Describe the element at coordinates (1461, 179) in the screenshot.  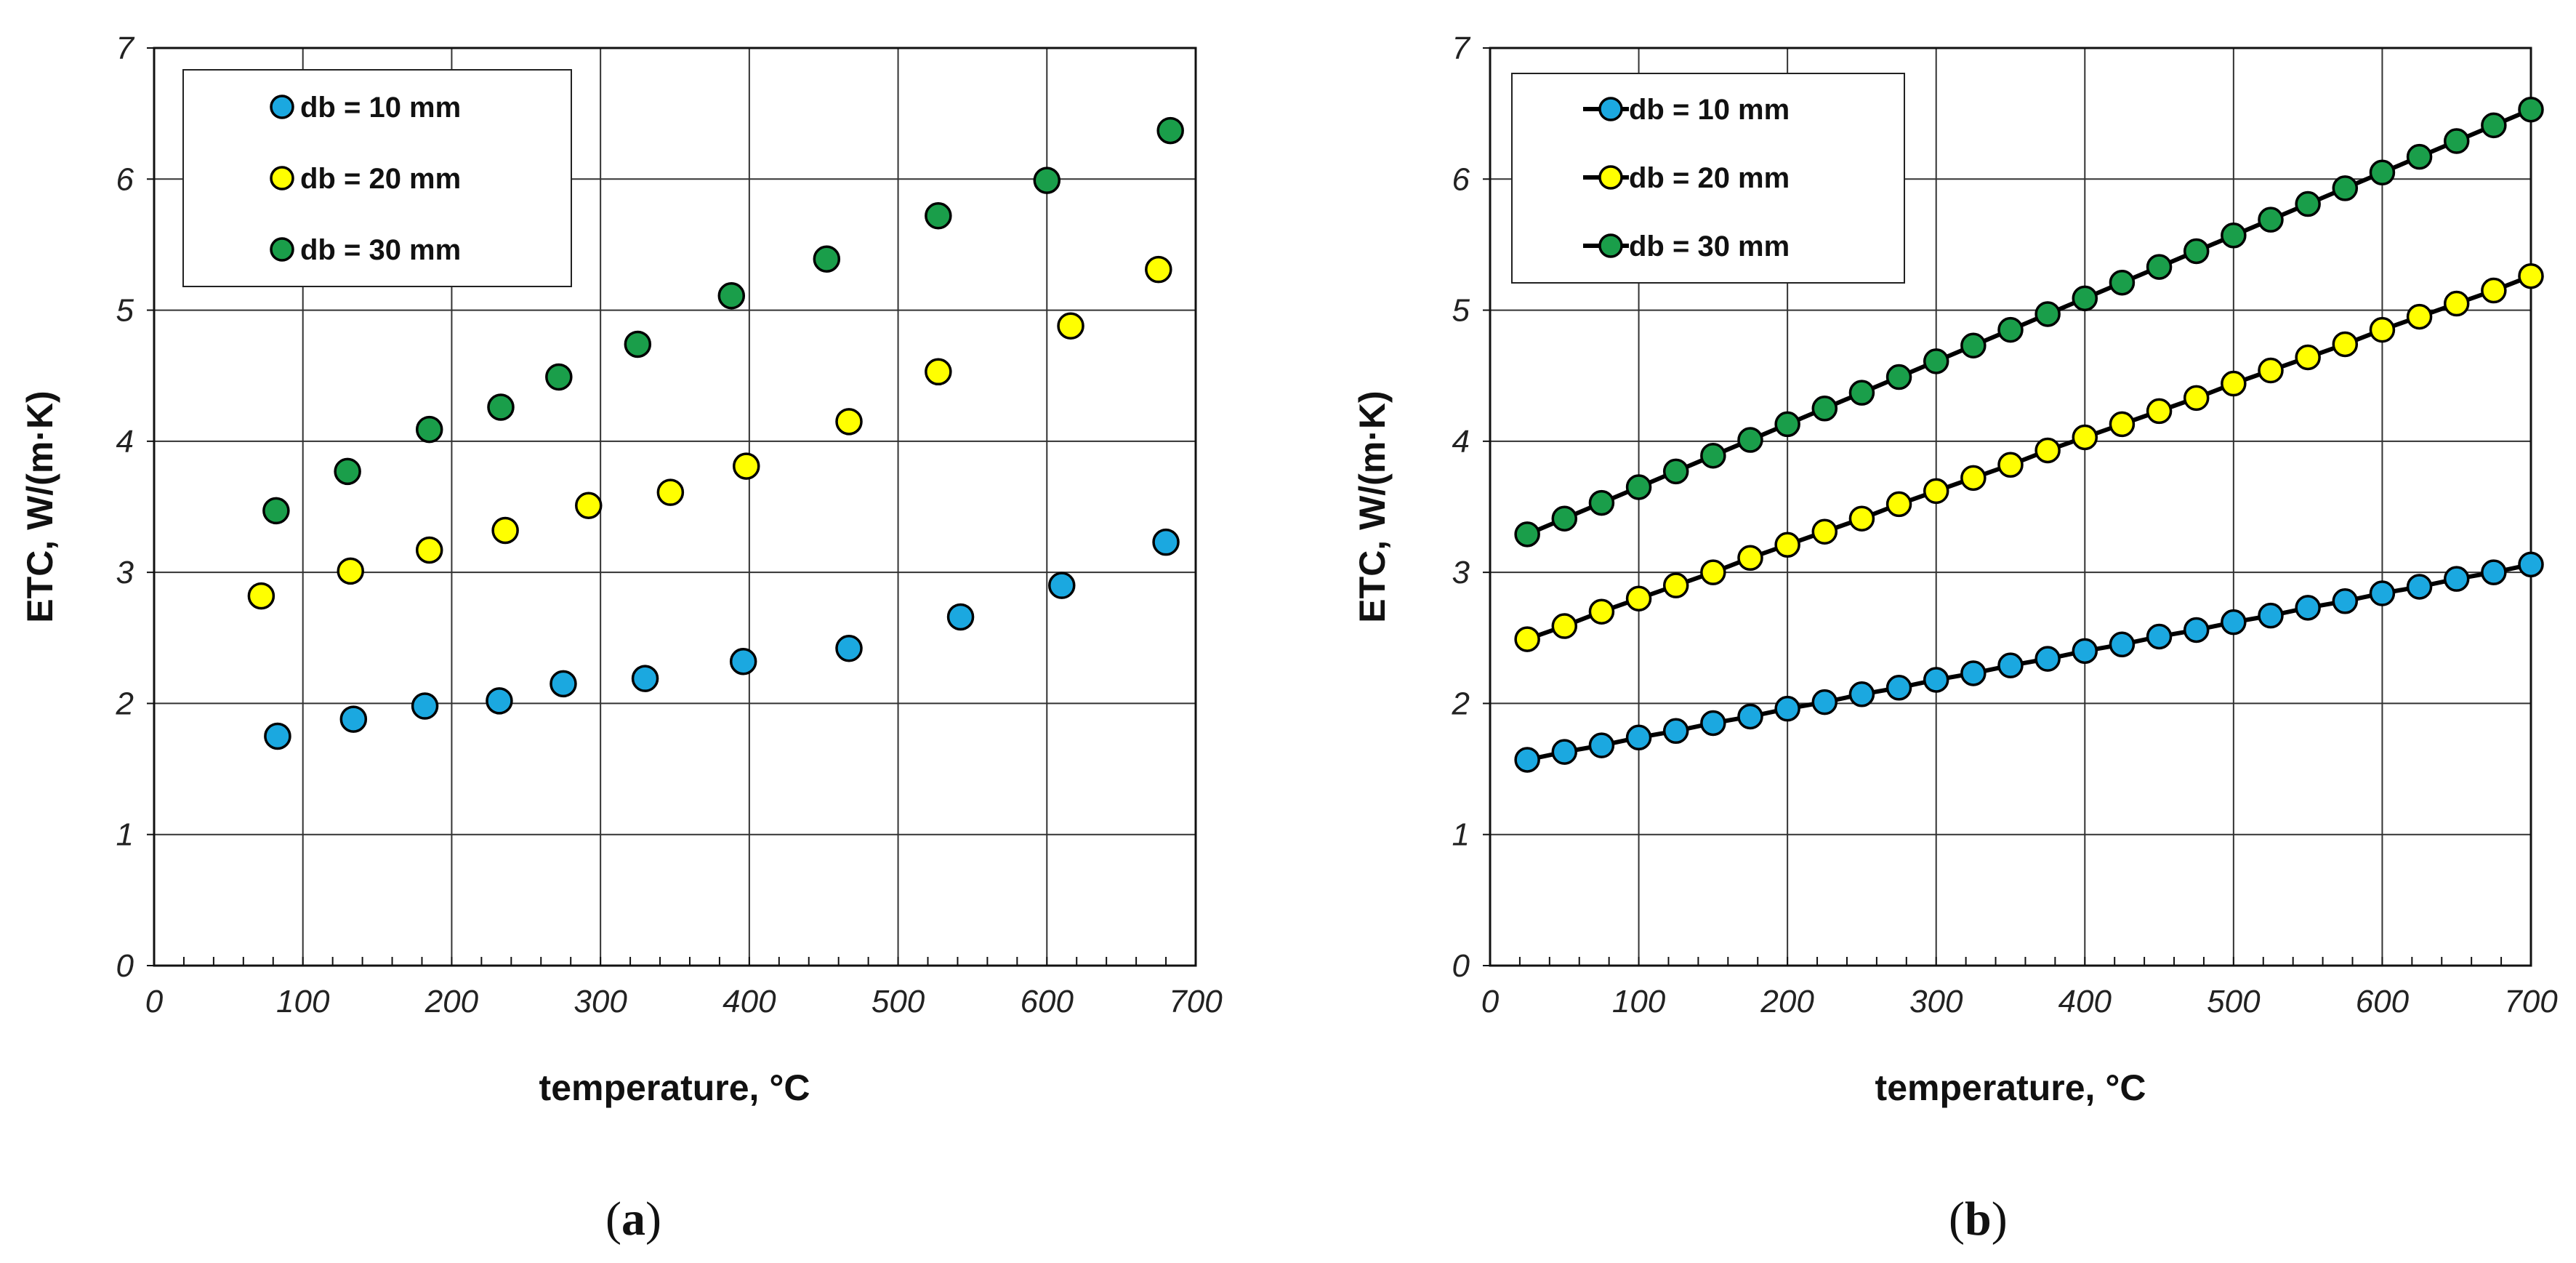
I see `y-tick-label: 6` at that location.